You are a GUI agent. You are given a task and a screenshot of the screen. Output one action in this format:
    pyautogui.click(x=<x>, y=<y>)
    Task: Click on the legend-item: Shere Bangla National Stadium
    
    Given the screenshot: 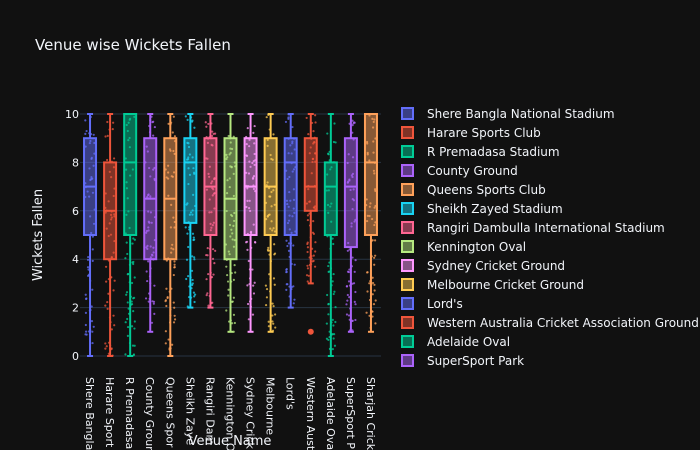 What is the action you would take?
    pyautogui.click(x=508, y=114)
    